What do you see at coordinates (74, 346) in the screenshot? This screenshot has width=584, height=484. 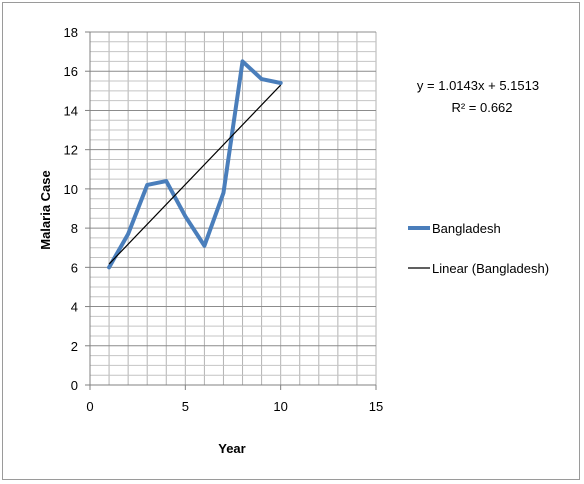 I see `y-tick-label: 2` at bounding box center [74, 346].